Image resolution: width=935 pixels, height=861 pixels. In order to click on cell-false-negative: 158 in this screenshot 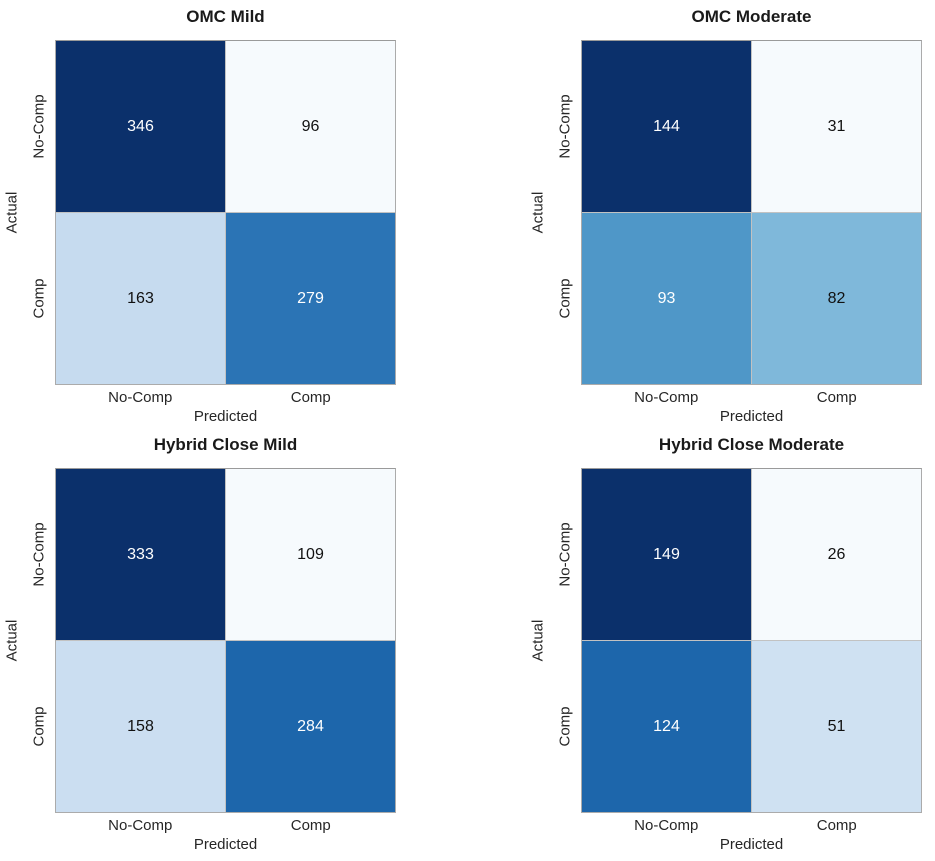, I will do `click(140, 726)`.